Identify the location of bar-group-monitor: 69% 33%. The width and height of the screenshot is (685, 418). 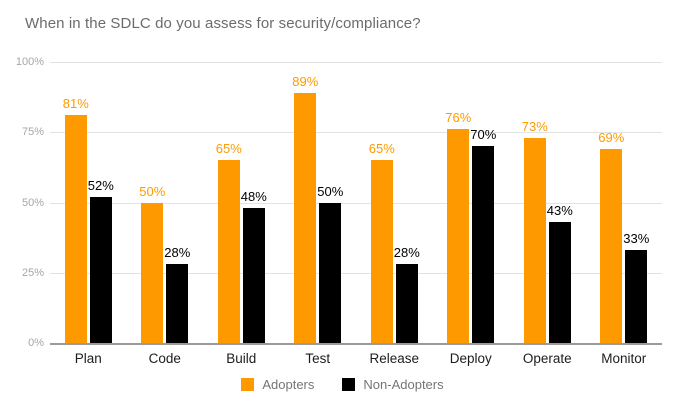
(624, 202).